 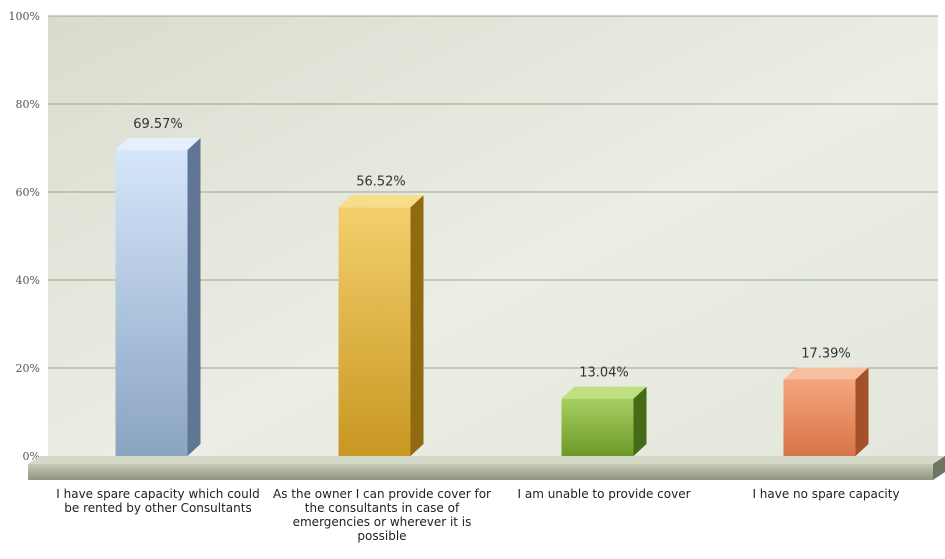 I want to click on data-label: 13.04%, so click(x=604, y=373).